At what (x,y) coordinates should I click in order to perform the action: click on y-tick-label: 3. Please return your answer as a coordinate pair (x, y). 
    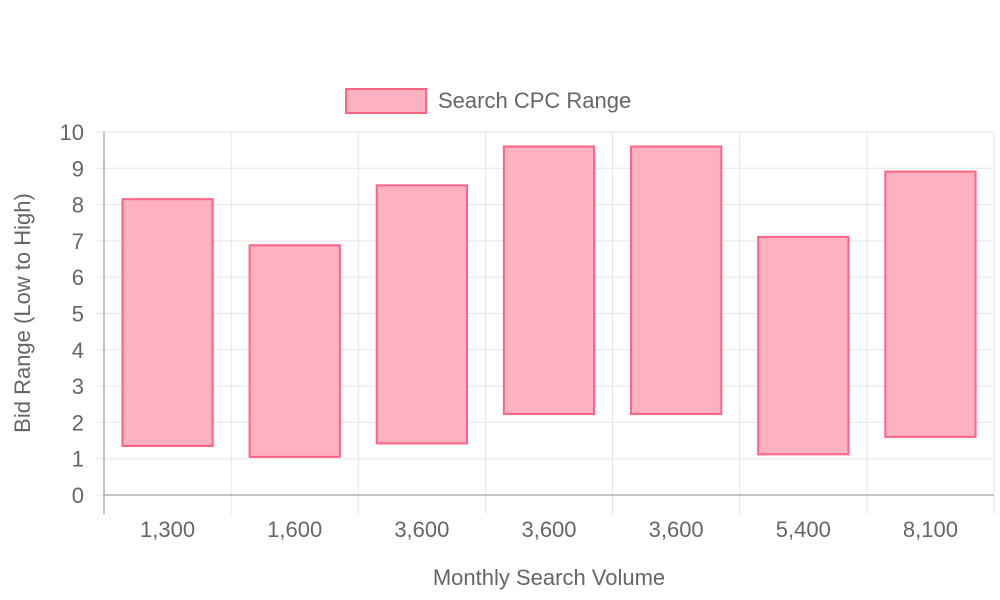
    Looking at the image, I should click on (78, 386).